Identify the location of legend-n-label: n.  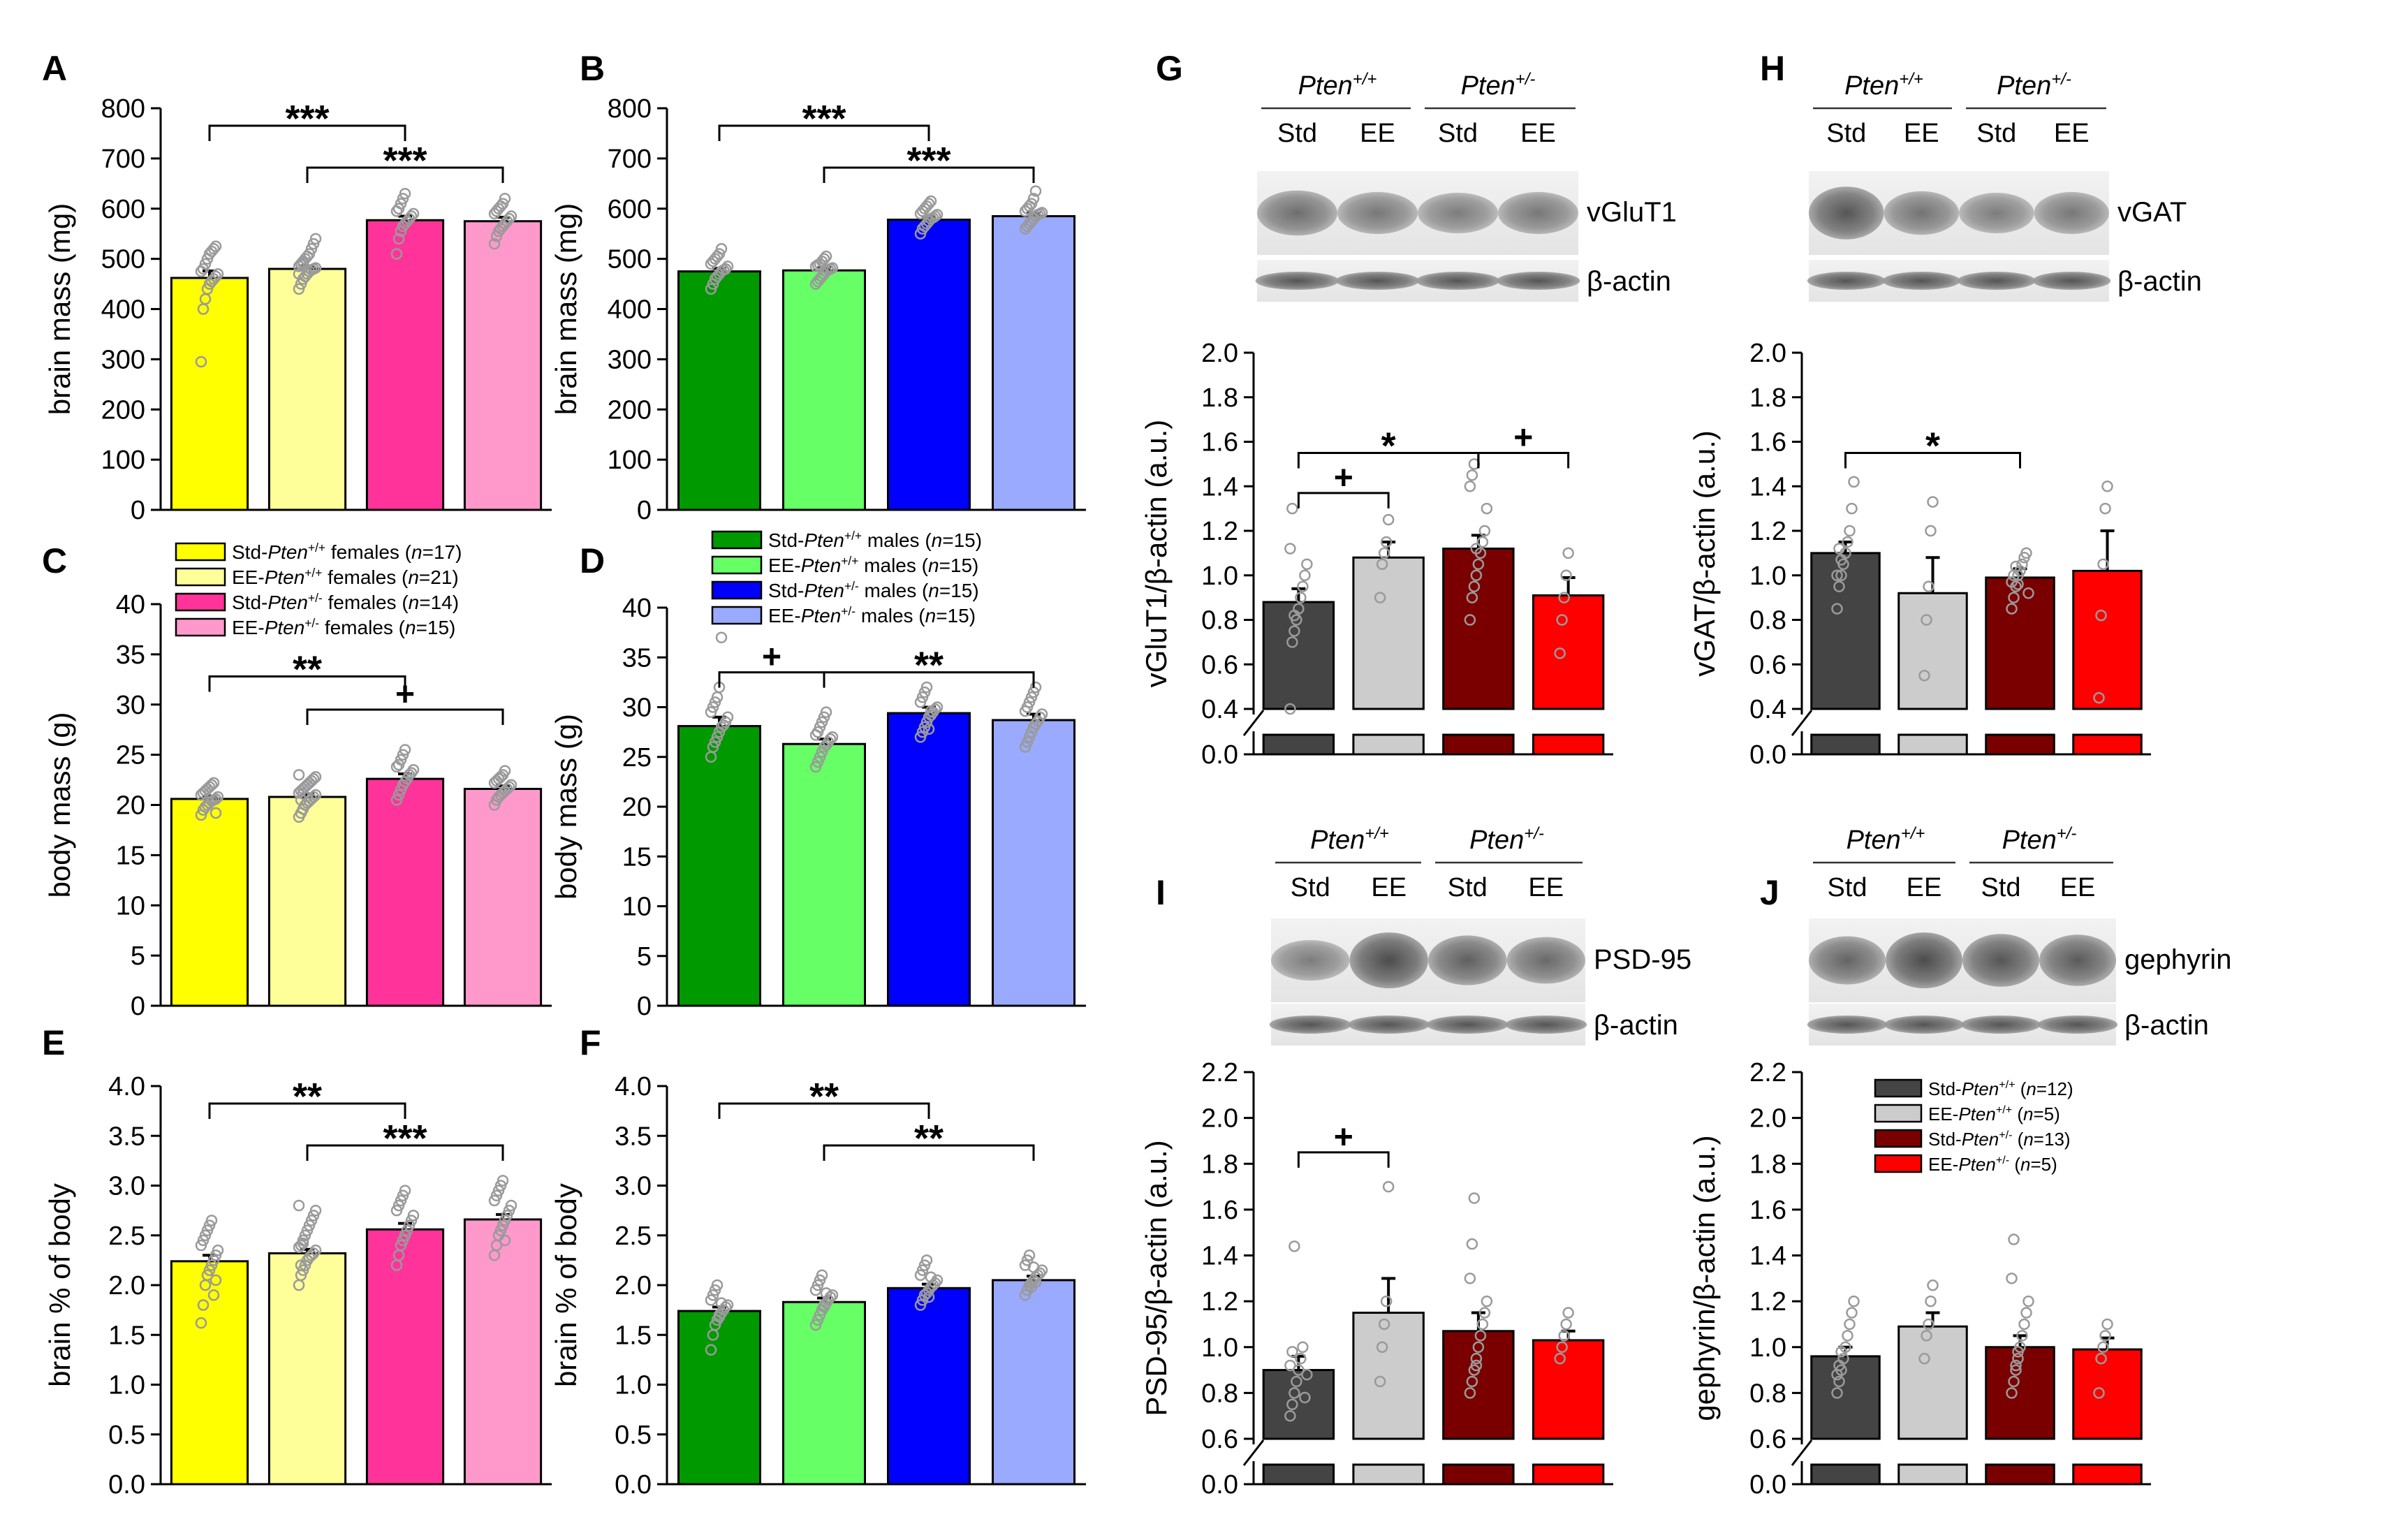
(413, 577).